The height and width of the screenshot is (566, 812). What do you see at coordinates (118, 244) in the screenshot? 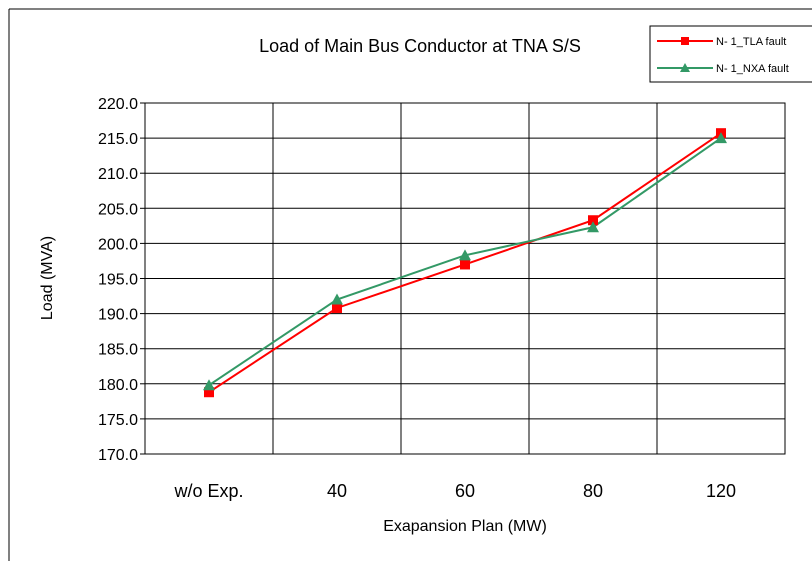
I see `y-tick-label: 200.0` at bounding box center [118, 244].